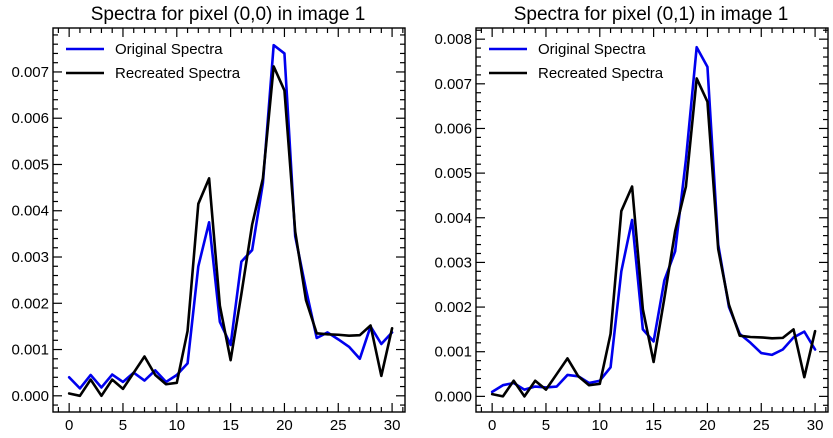  I want to click on chart-title: Spectra for pixel (0,0) in image 1, so click(228, 14).